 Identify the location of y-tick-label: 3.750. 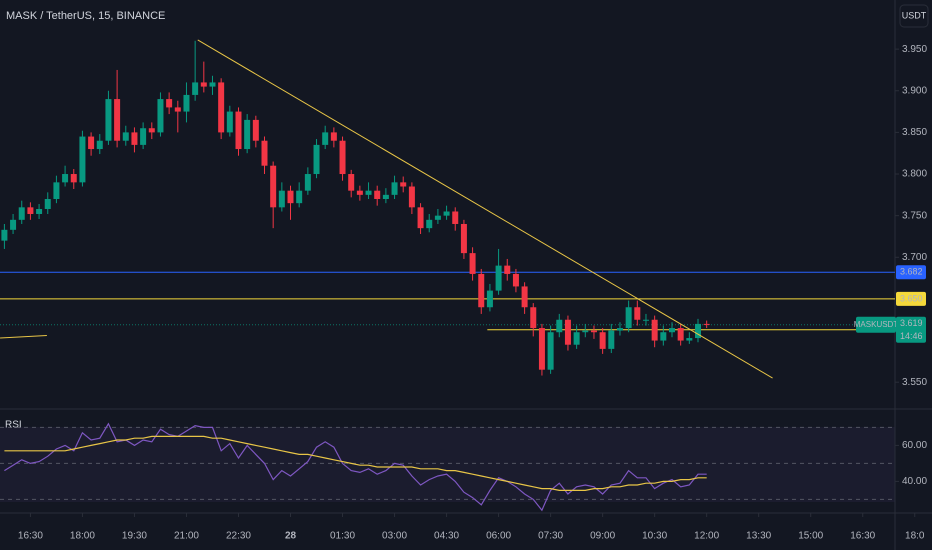
(914, 215).